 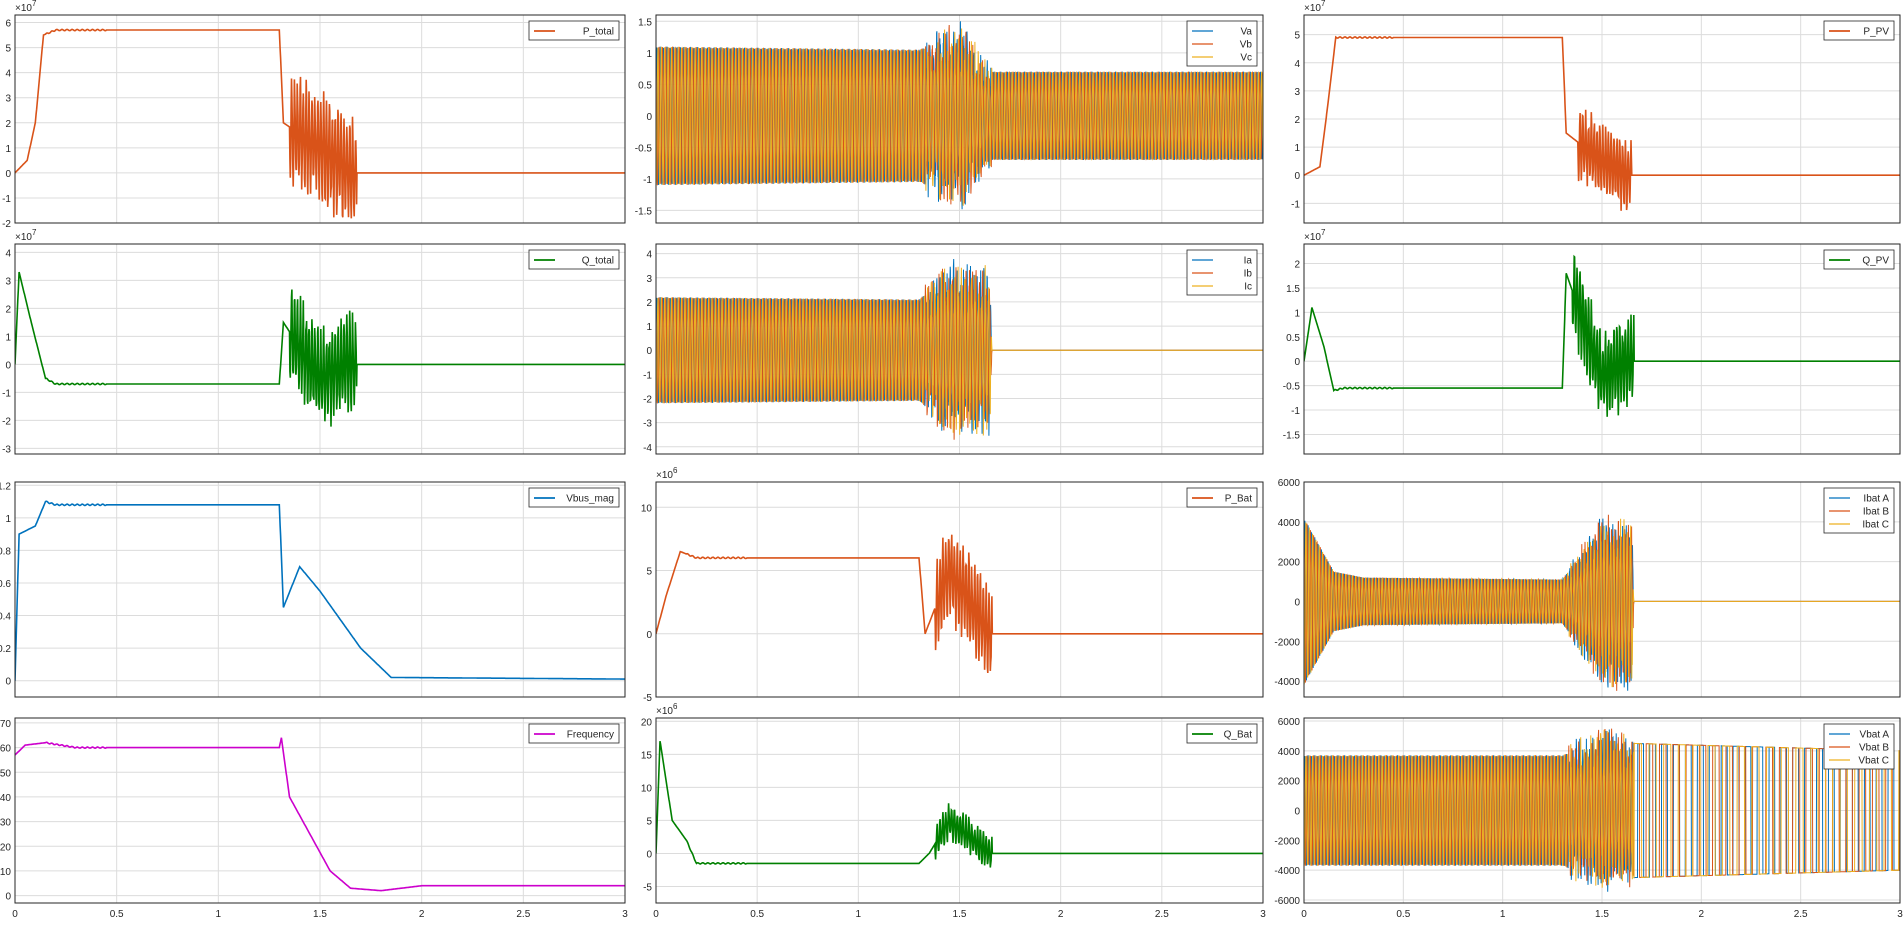 I want to click on legend: Vbus_mag, so click(x=574, y=497).